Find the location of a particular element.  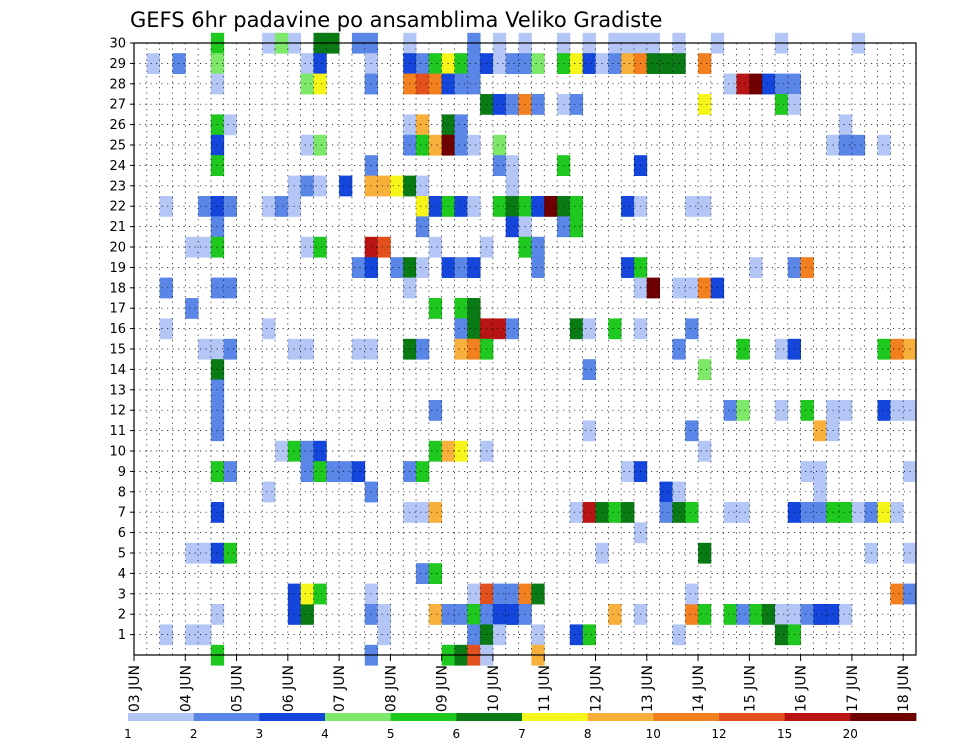

y-tick-label: 2 is located at coordinates (122, 615).